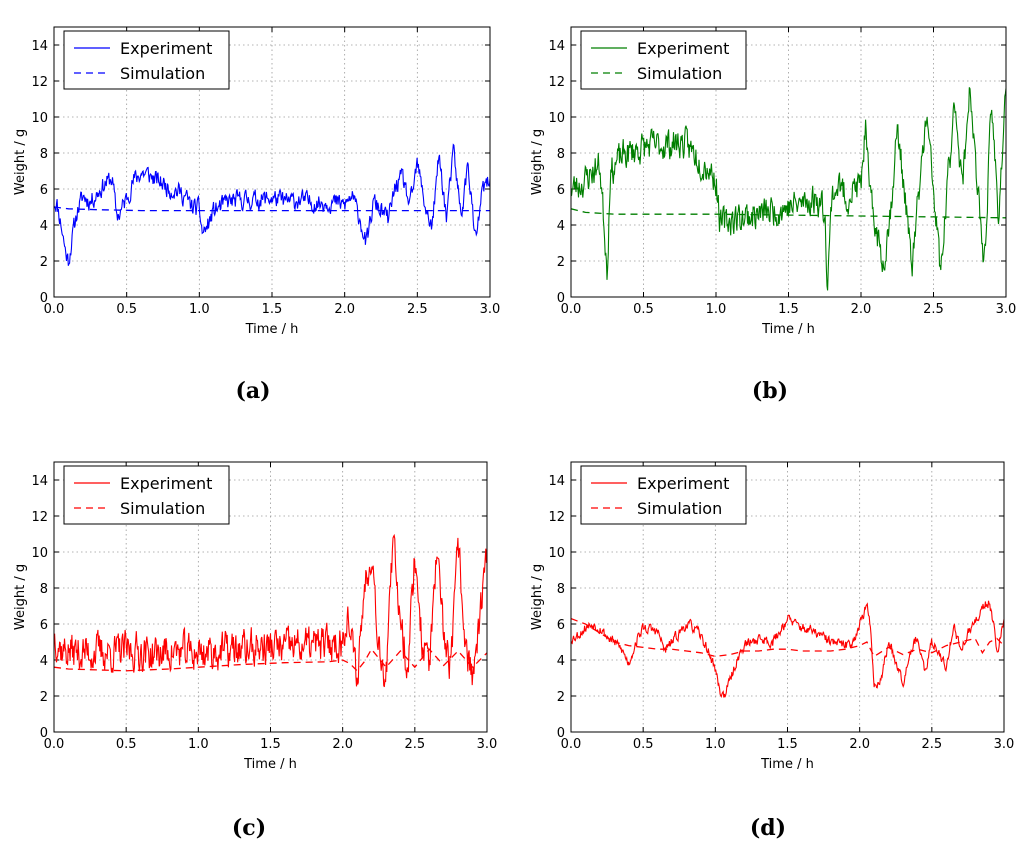 This screenshot has height=848, width=1024. Describe the element at coordinates (249, 828) in the screenshot. I see `panel-caption: (c)` at that location.